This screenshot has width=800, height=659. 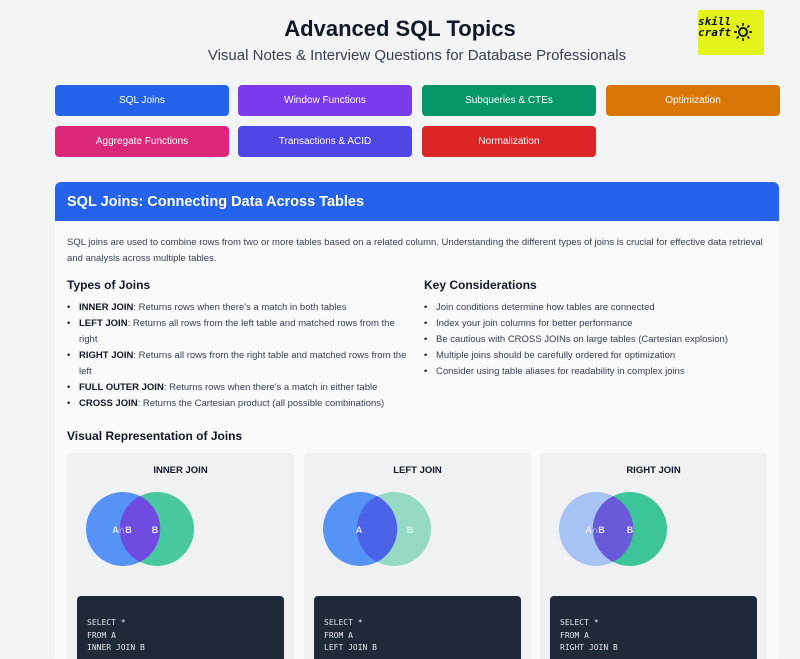 What do you see at coordinates (116, 647) in the screenshot?
I see `code-line: INNER JOIN B` at bounding box center [116, 647].